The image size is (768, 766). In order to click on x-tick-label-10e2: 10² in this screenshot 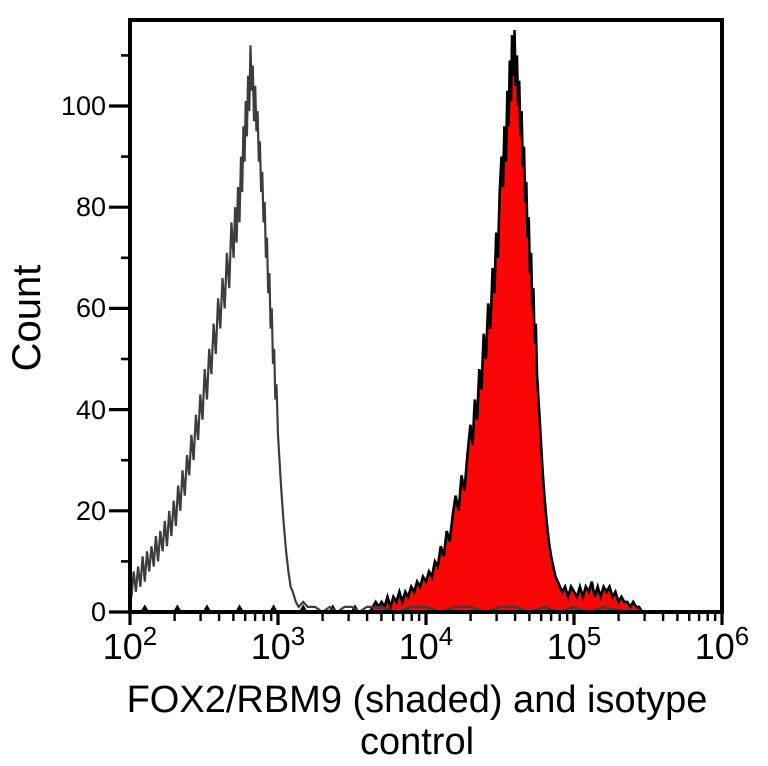, I will do `click(130, 644)`.